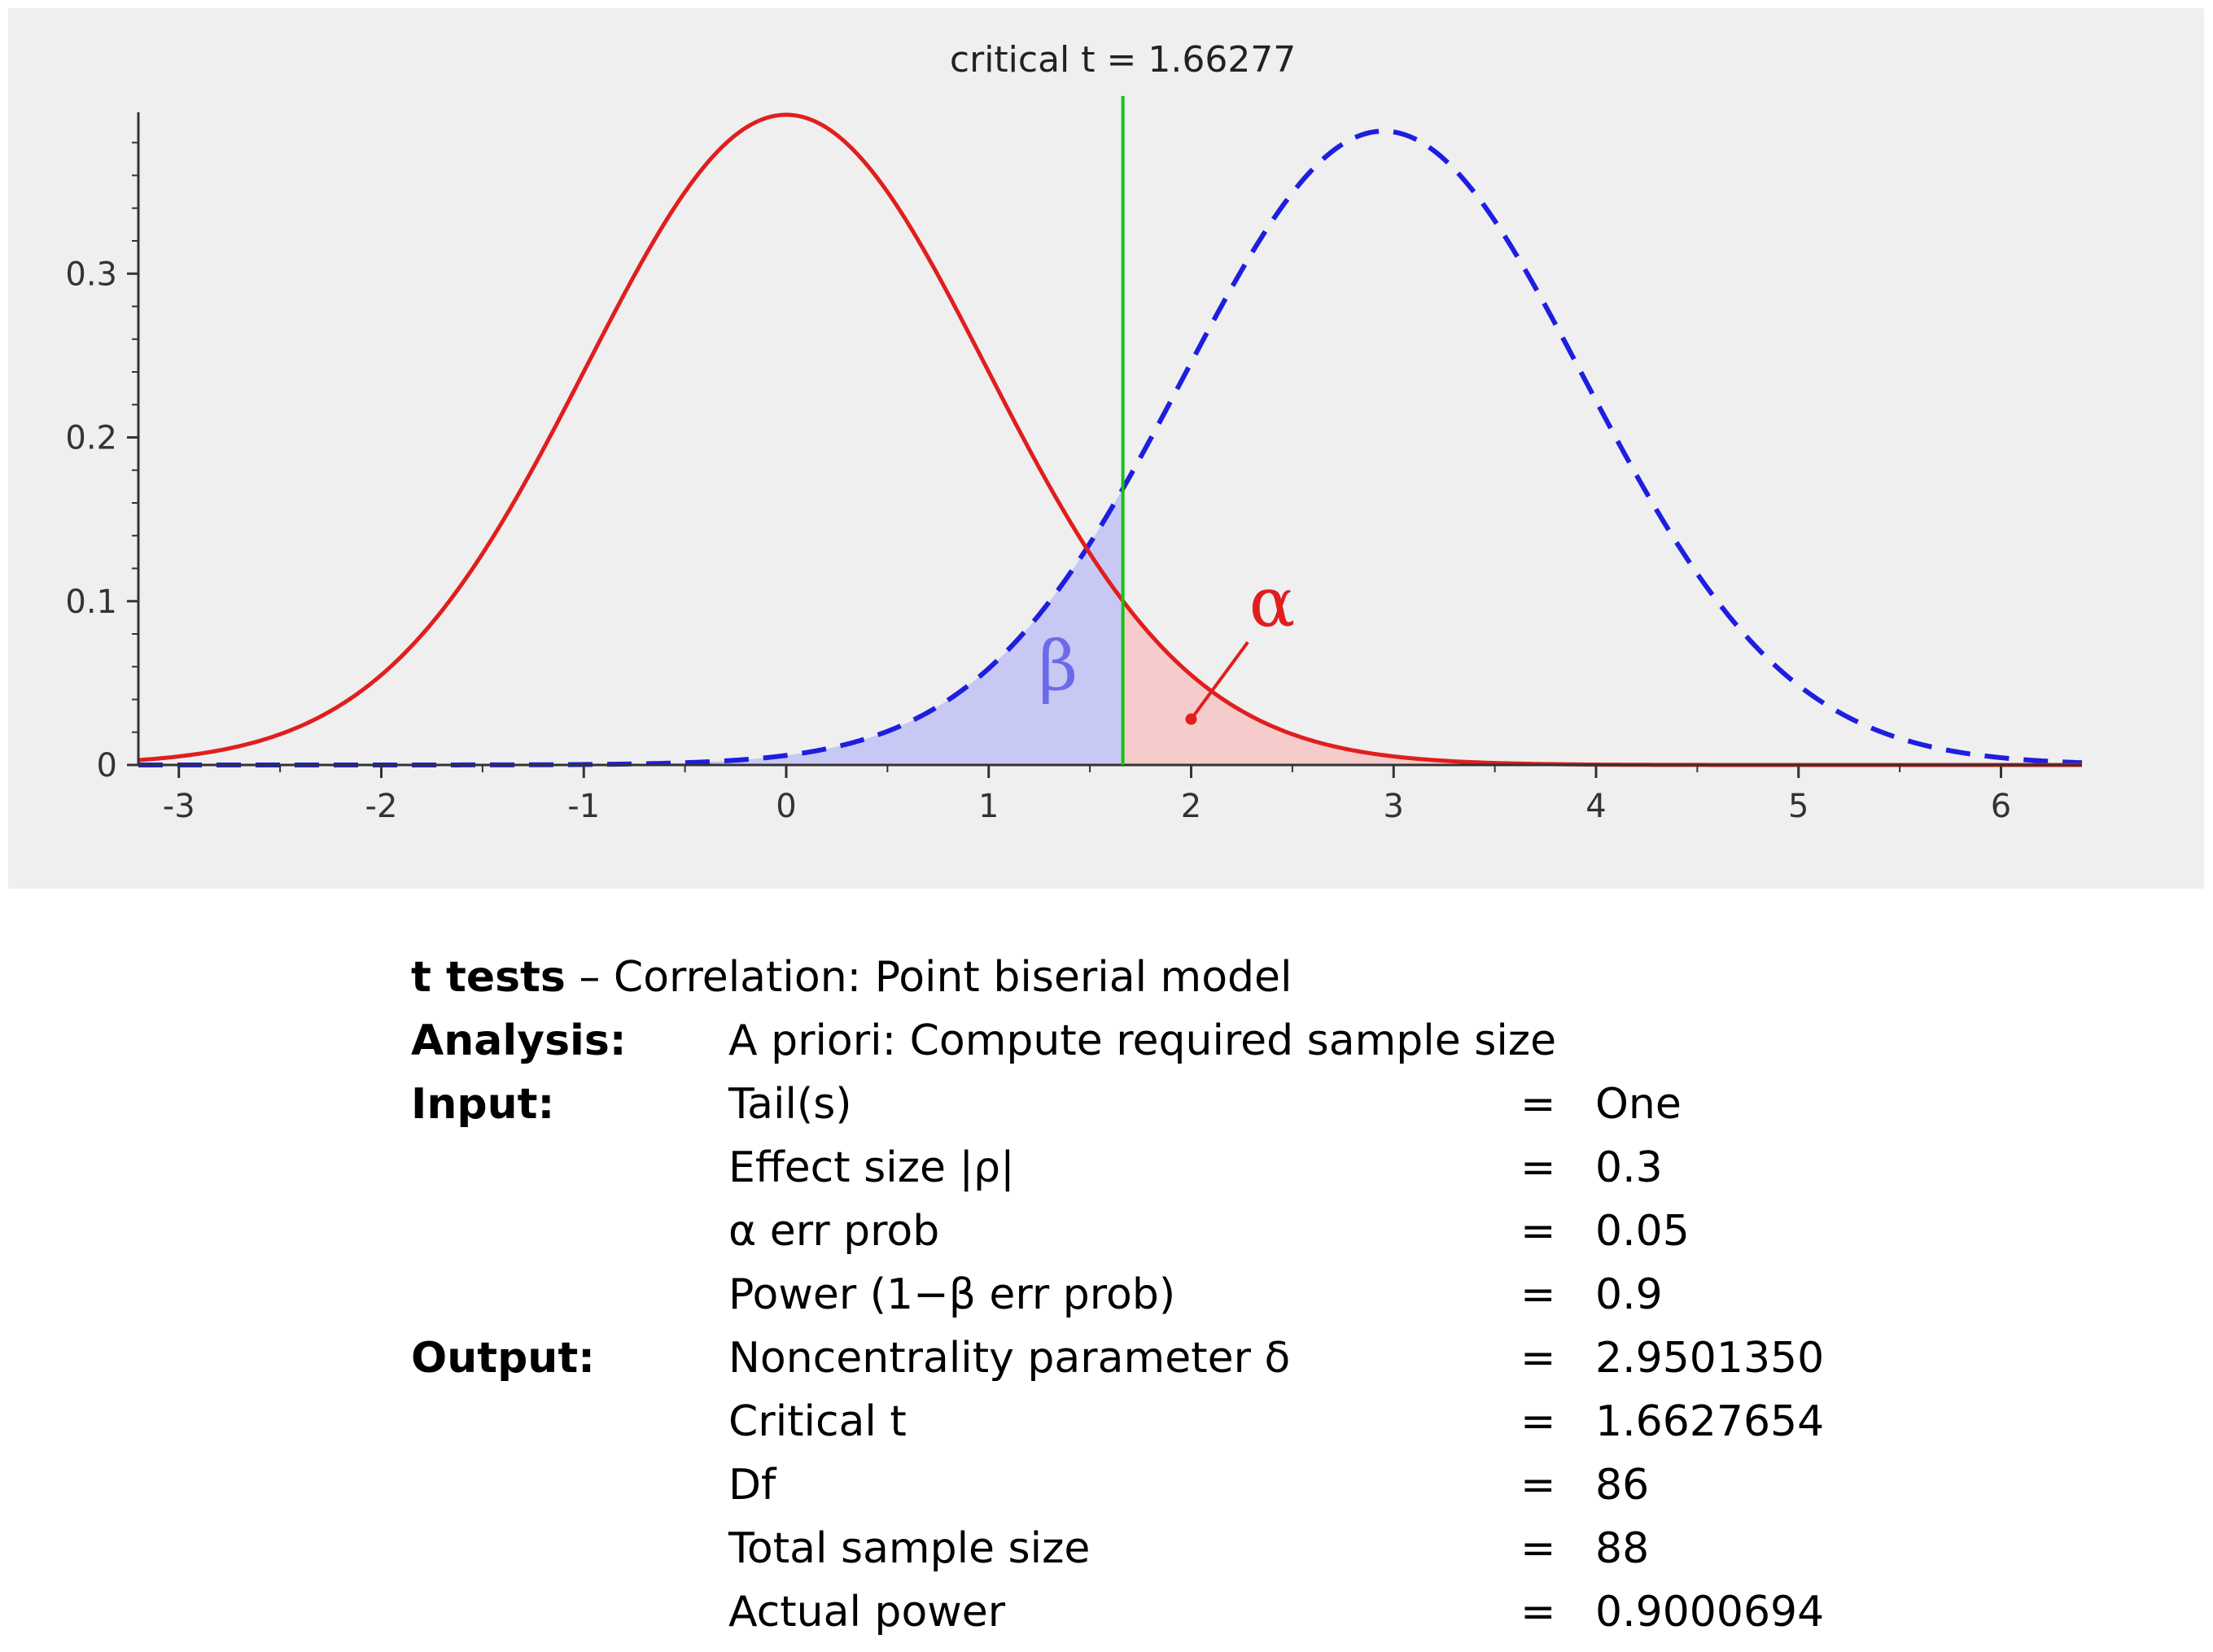 This screenshot has height=1652, width=2213. What do you see at coordinates (91, 438) in the screenshot?
I see `y-tick-label: 0.2` at bounding box center [91, 438].